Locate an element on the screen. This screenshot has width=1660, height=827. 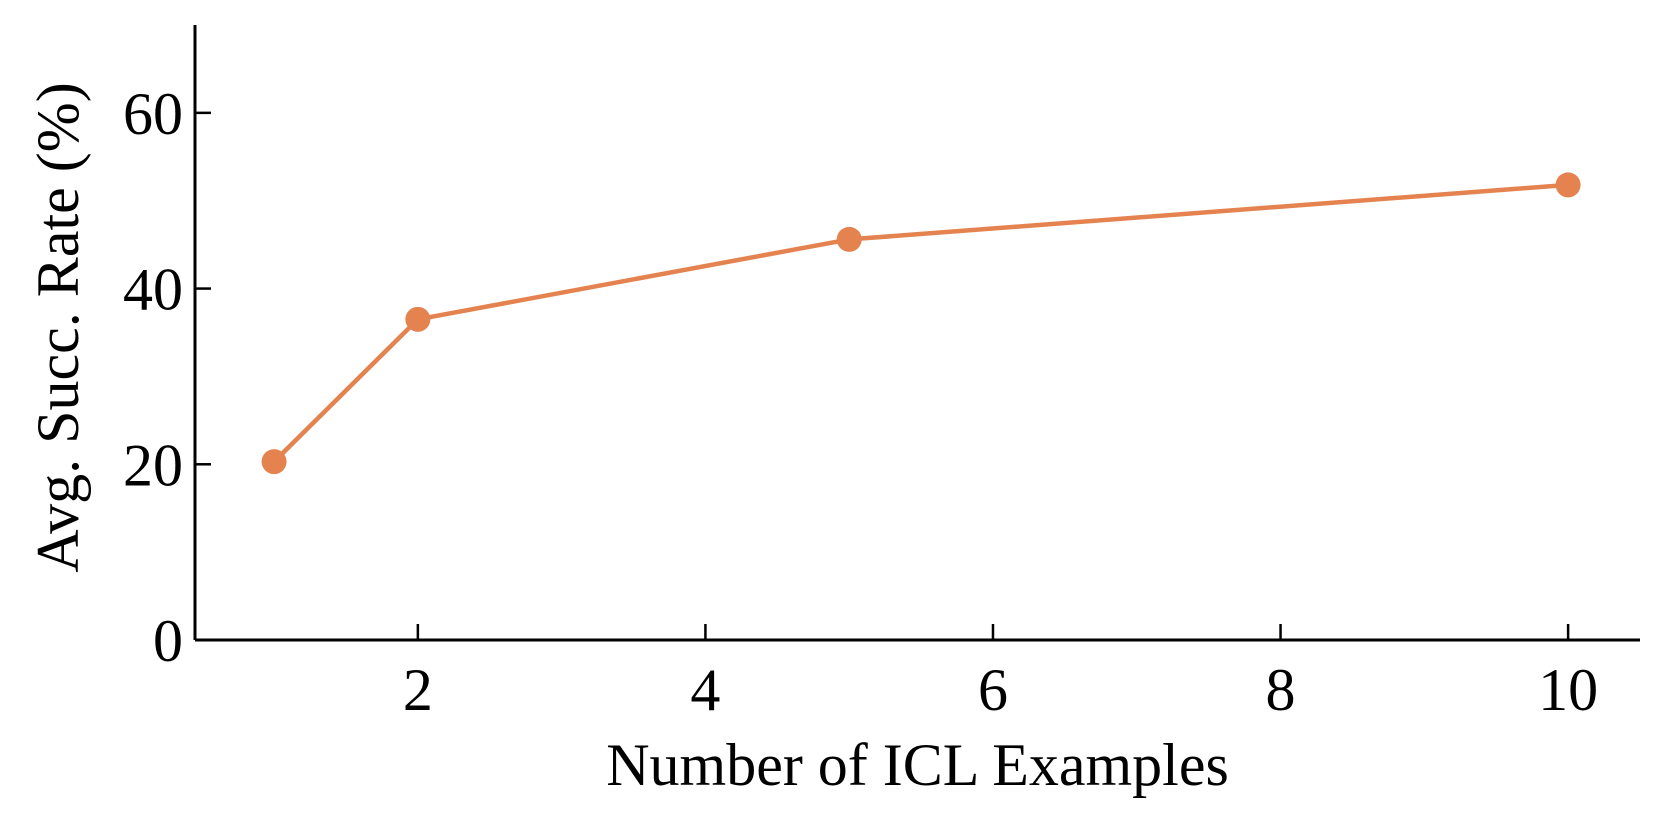
x-tick-label: 10 is located at coordinates (1568, 690).